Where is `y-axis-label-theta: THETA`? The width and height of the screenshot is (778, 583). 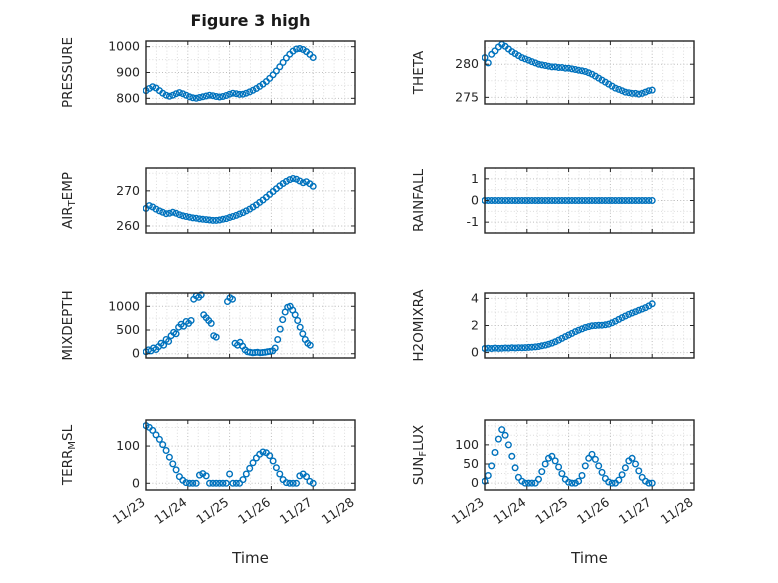 y-axis-label-theta: THETA is located at coordinates (419, 72).